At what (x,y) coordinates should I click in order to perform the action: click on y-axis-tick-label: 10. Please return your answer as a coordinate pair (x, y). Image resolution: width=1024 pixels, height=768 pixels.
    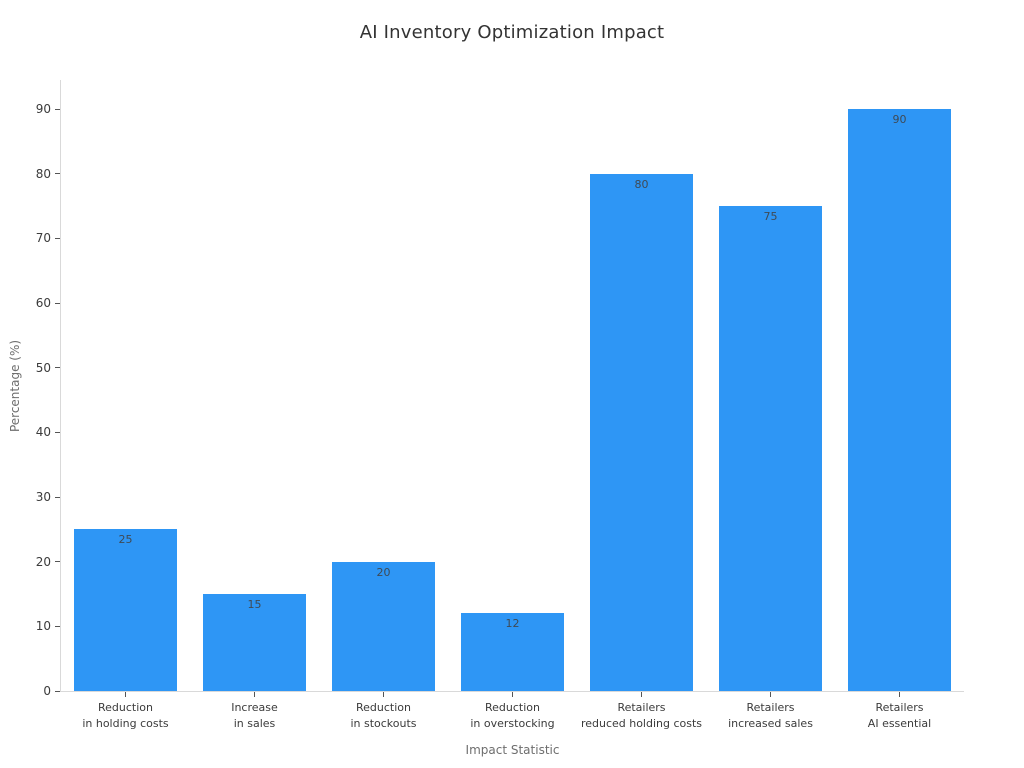
    Looking at the image, I should click on (43, 626).